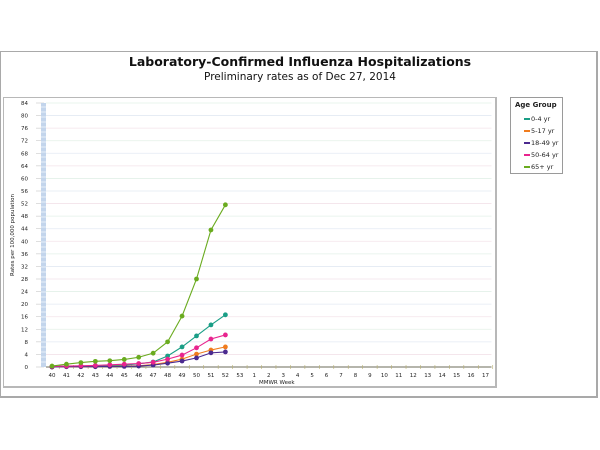 The image size is (600, 450). What do you see at coordinates (312, 376) in the screenshot?
I see `x-tick-label: 5` at bounding box center [312, 376].